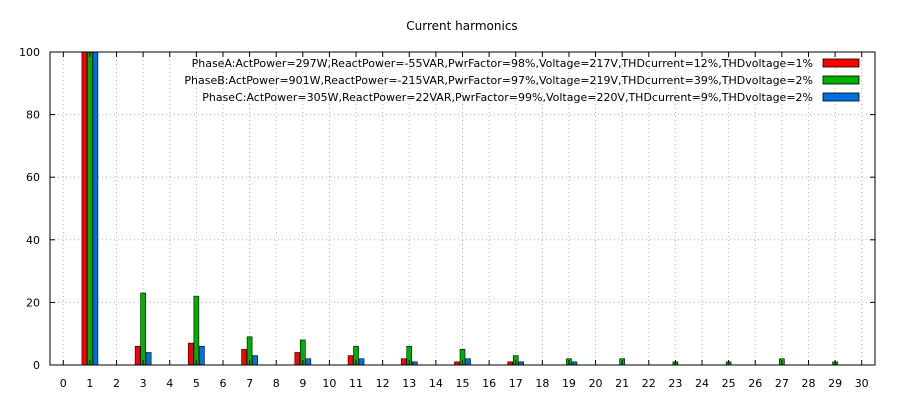  What do you see at coordinates (702, 383) in the screenshot?
I see `x-tick-label: 24` at bounding box center [702, 383].